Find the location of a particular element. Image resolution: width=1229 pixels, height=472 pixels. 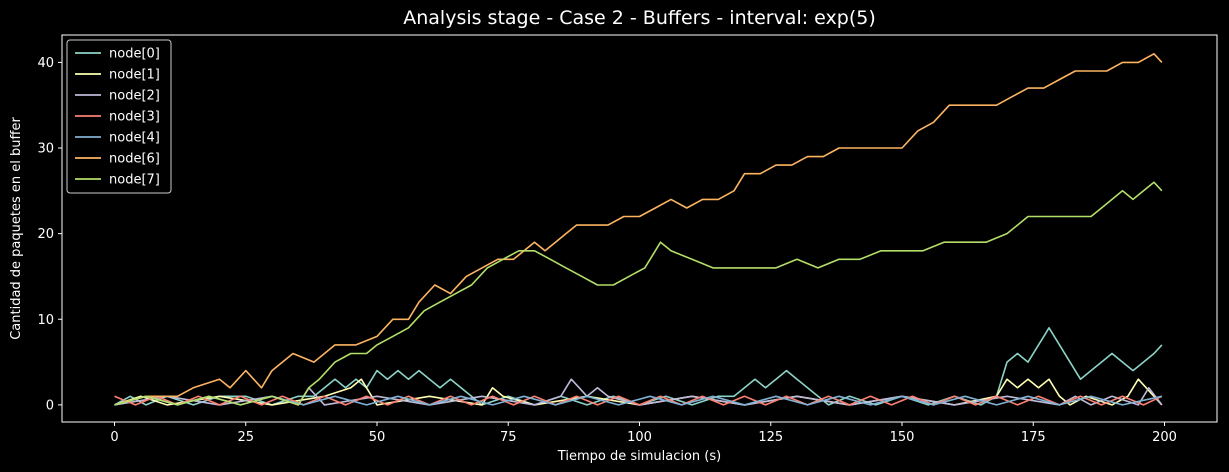

x-tick-label: 75 is located at coordinates (508, 437).